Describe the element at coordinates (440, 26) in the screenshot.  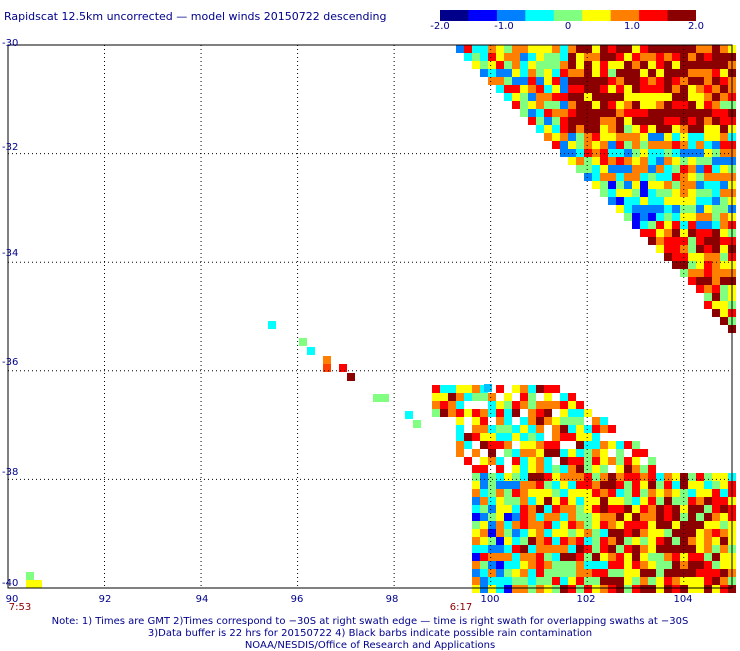
I see `colorbar-tick: -2.0` at that location.